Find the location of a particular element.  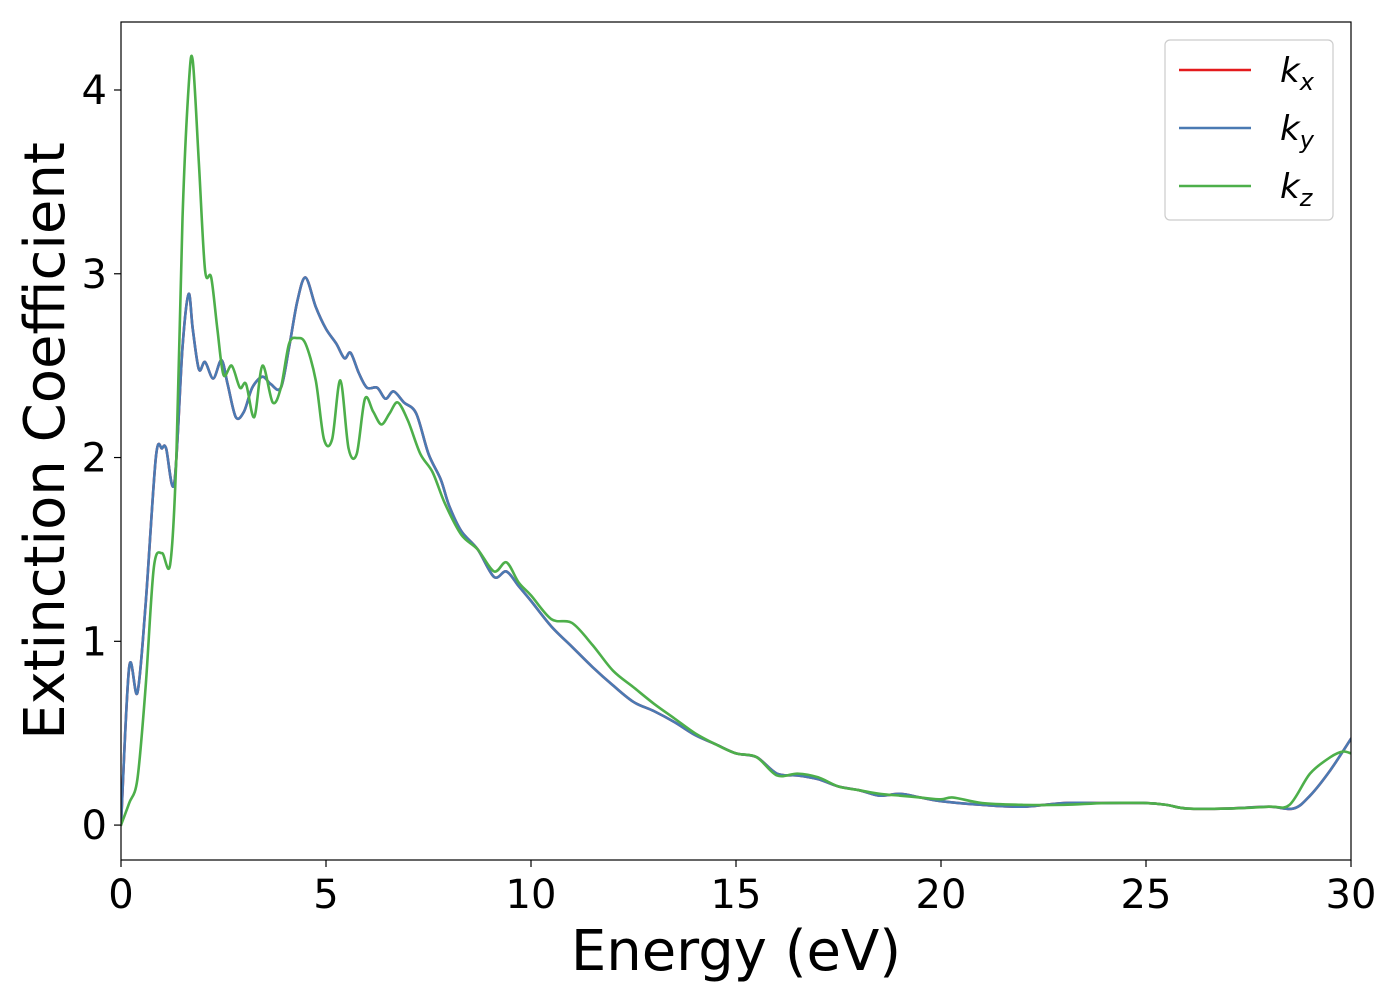

x-tick-label: 30 is located at coordinates (1351, 895).